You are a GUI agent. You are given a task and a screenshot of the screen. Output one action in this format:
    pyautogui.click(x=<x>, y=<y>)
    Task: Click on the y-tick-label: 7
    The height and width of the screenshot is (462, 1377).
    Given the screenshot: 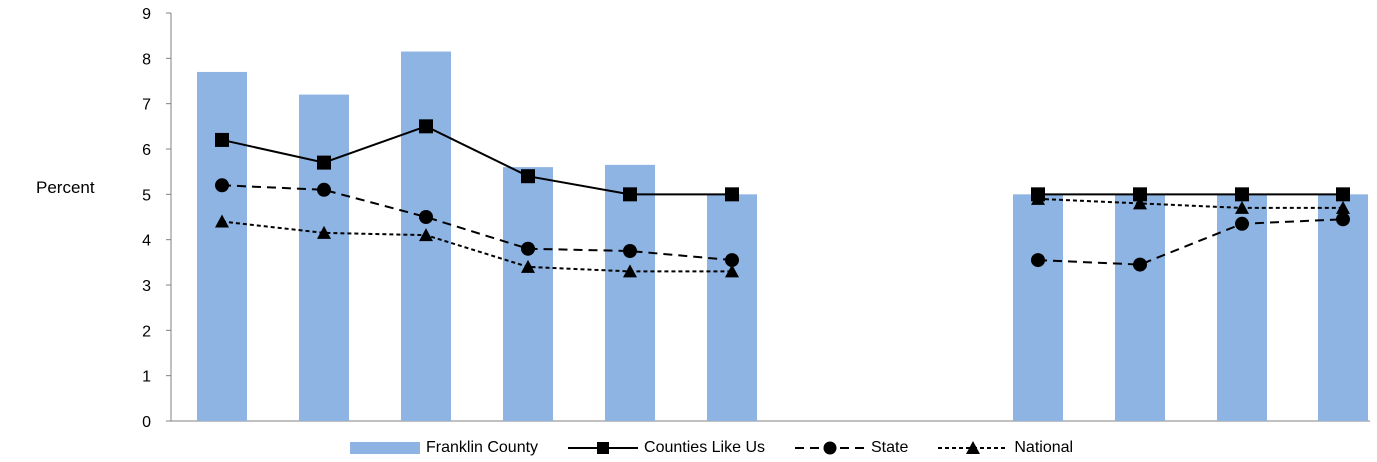 What is the action you would take?
    pyautogui.click(x=146, y=105)
    